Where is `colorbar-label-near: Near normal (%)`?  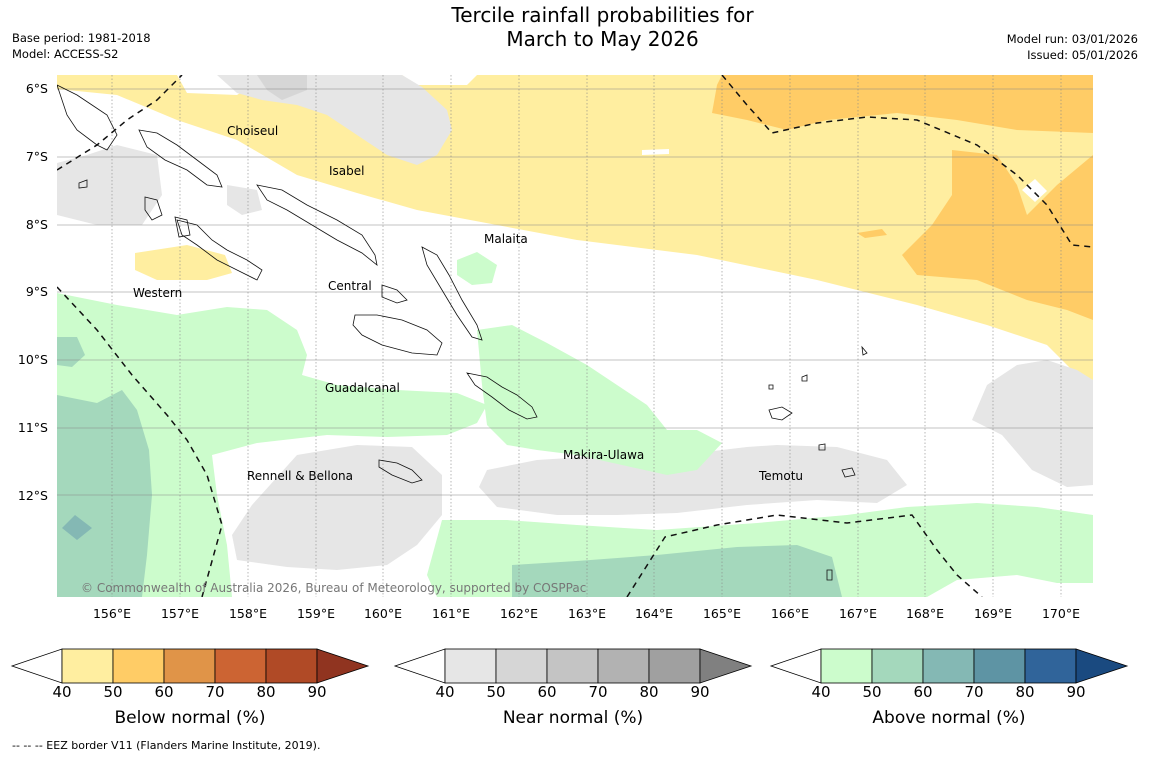
colorbar-label-near: Near normal (%) is located at coordinates (573, 718).